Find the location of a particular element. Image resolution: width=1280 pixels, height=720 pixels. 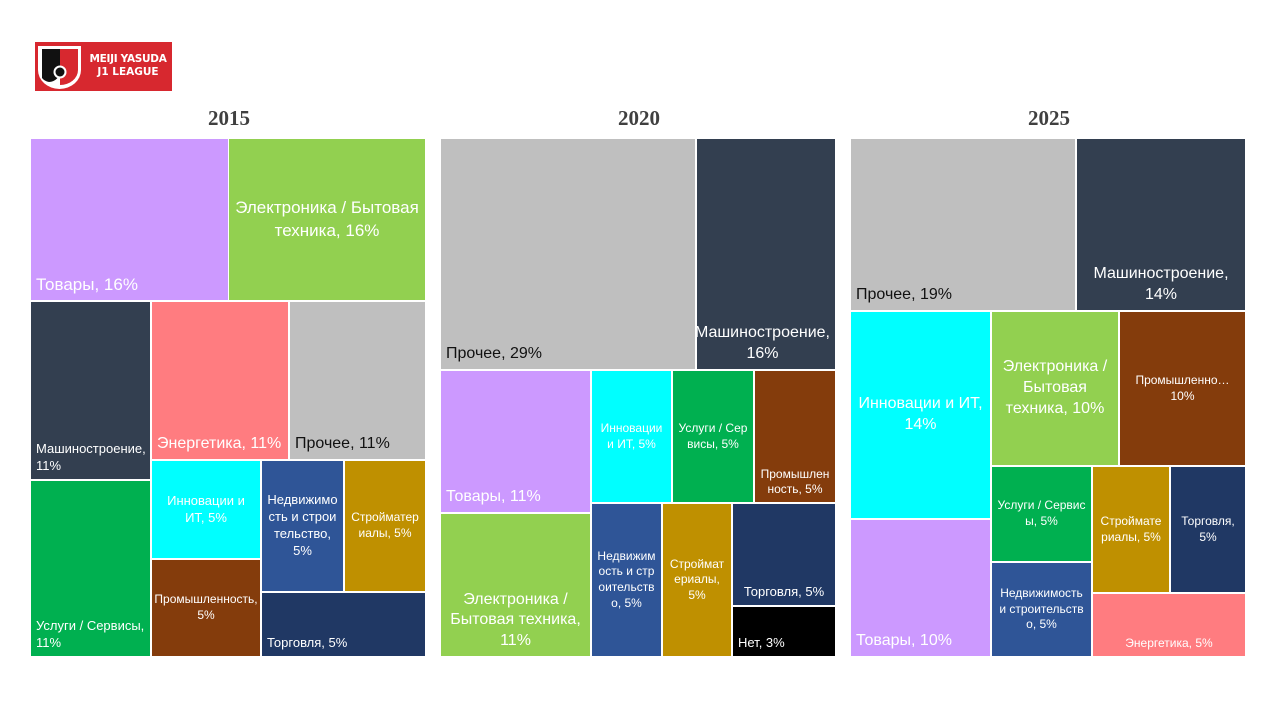

tile-label: Нет, 3% is located at coordinates (761, 643).